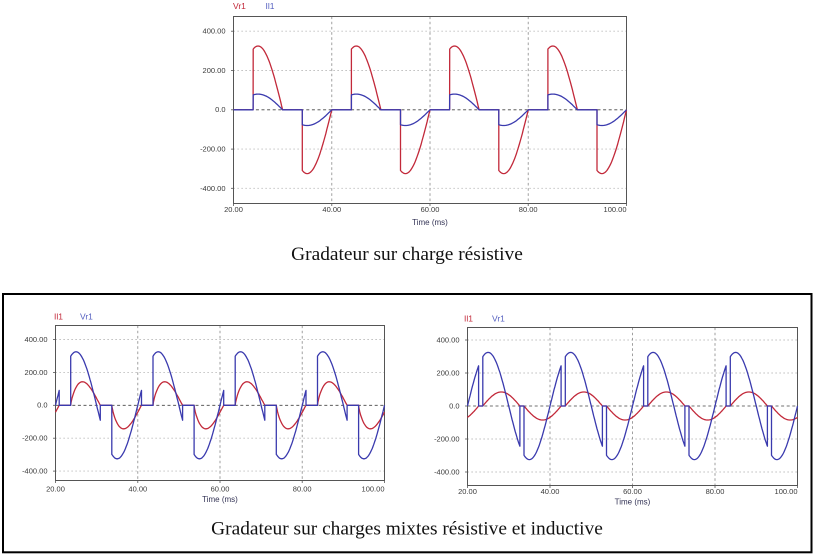 This screenshot has height=557, width=814. Describe the element at coordinates (407, 254) in the screenshot. I see `svg-text: Gradateur sur charge résistive` at that location.